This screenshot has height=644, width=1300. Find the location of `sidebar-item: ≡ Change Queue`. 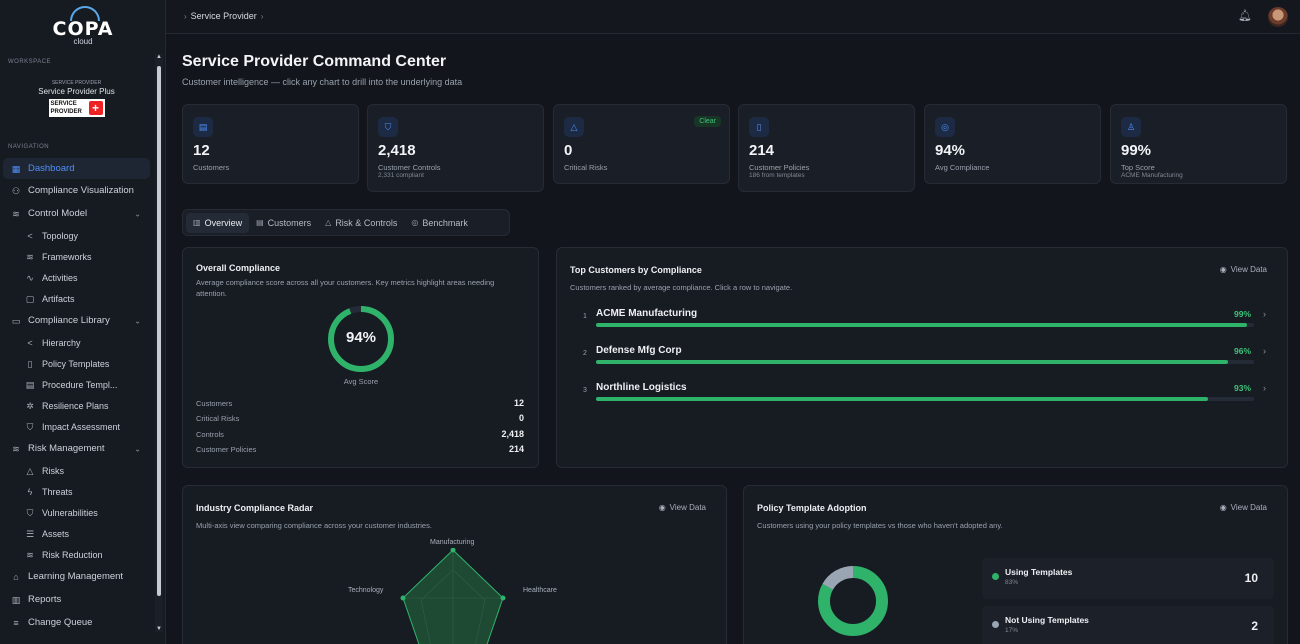

sidebar-item: ≡ Change Queue is located at coordinates (76, 622).